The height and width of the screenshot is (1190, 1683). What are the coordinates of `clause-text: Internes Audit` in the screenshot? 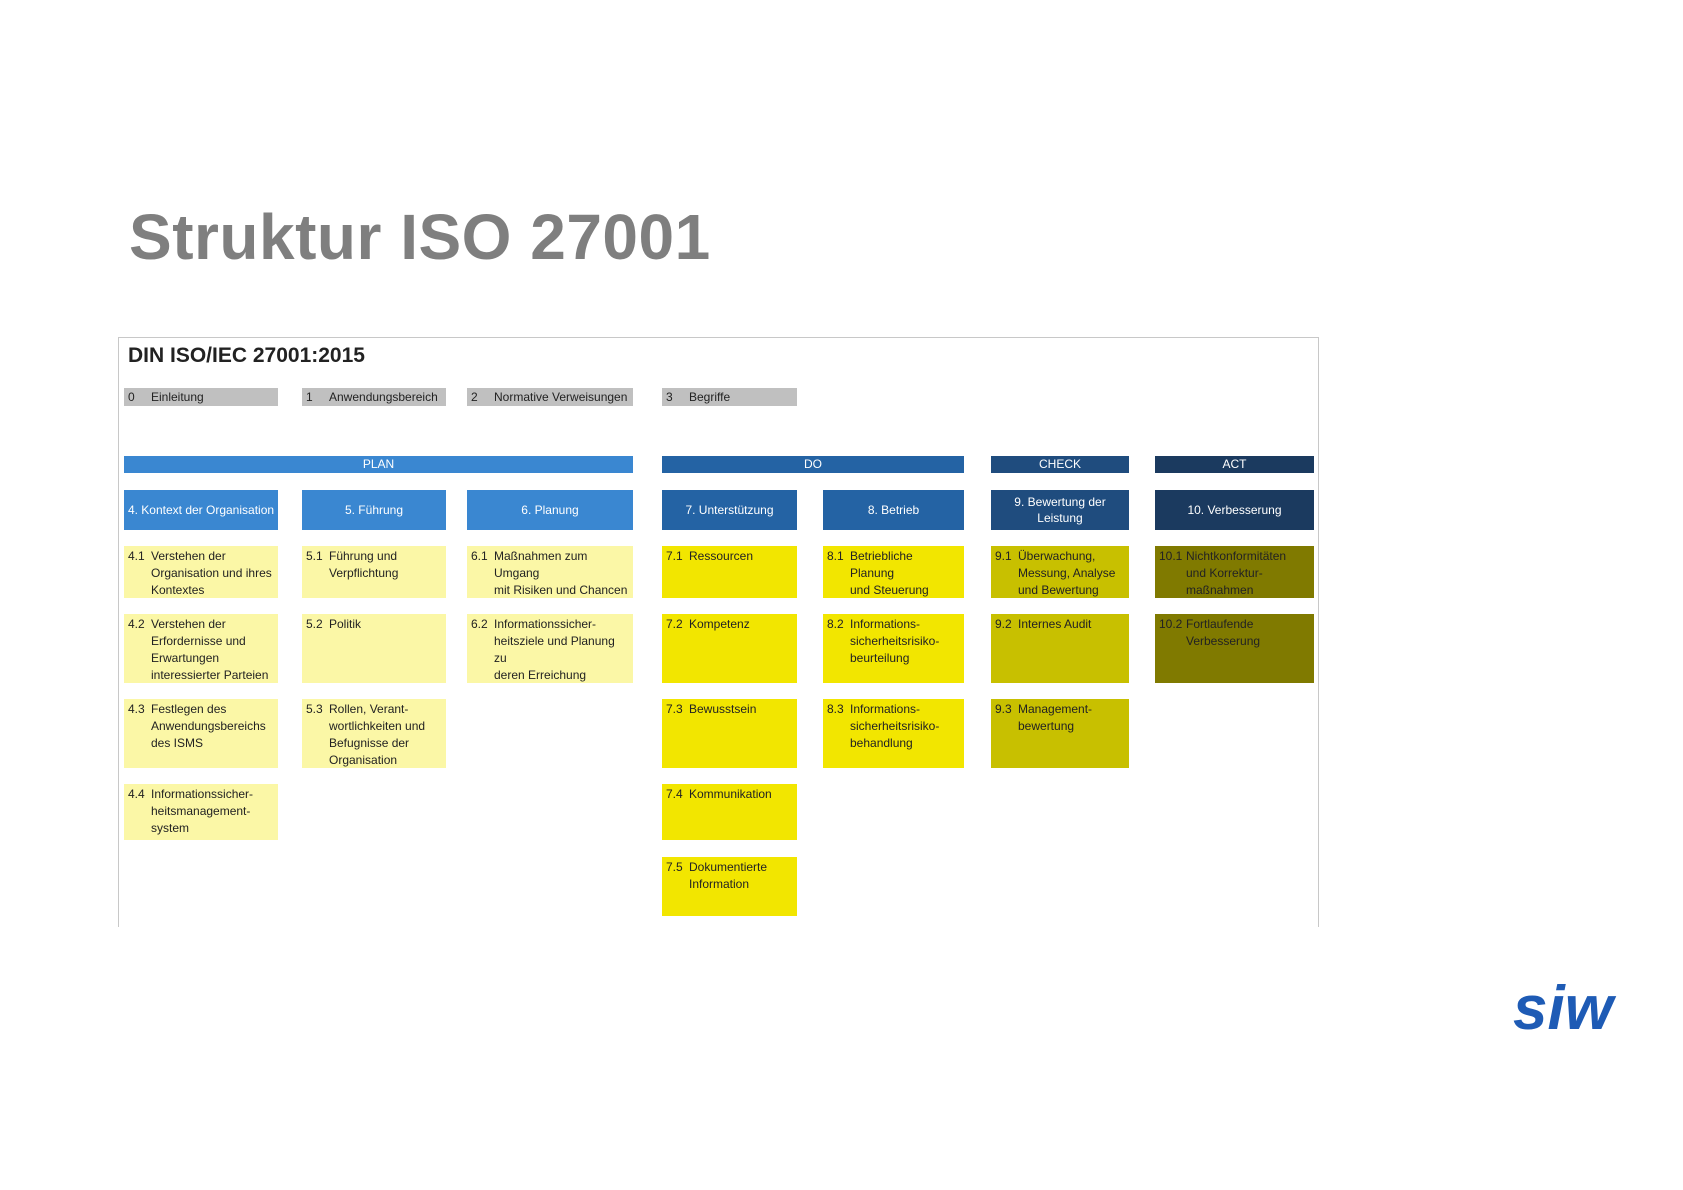 It's located at (1055, 624).